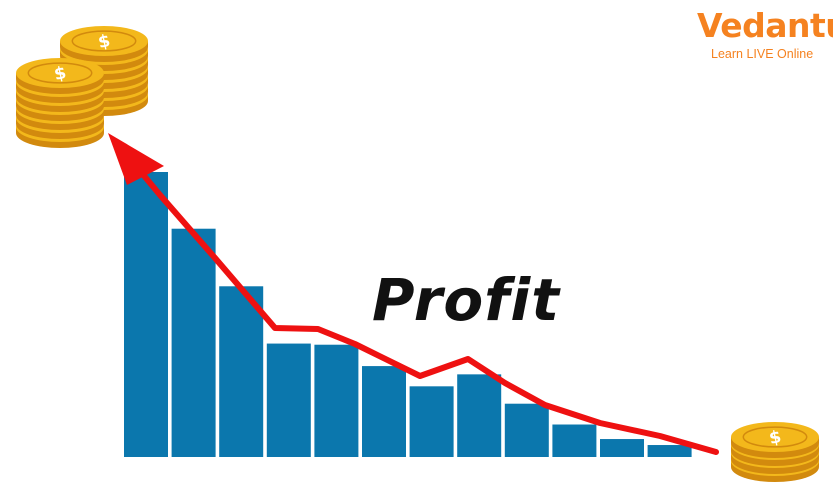 The height and width of the screenshot is (497, 833). I want to click on arrow-head, so click(136, 159).